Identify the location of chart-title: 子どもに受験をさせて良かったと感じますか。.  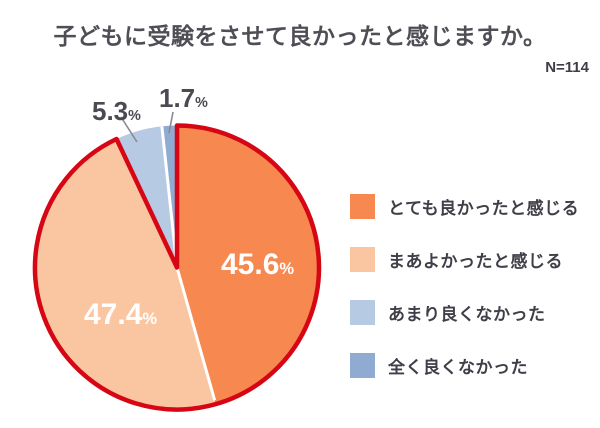
(300, 36).